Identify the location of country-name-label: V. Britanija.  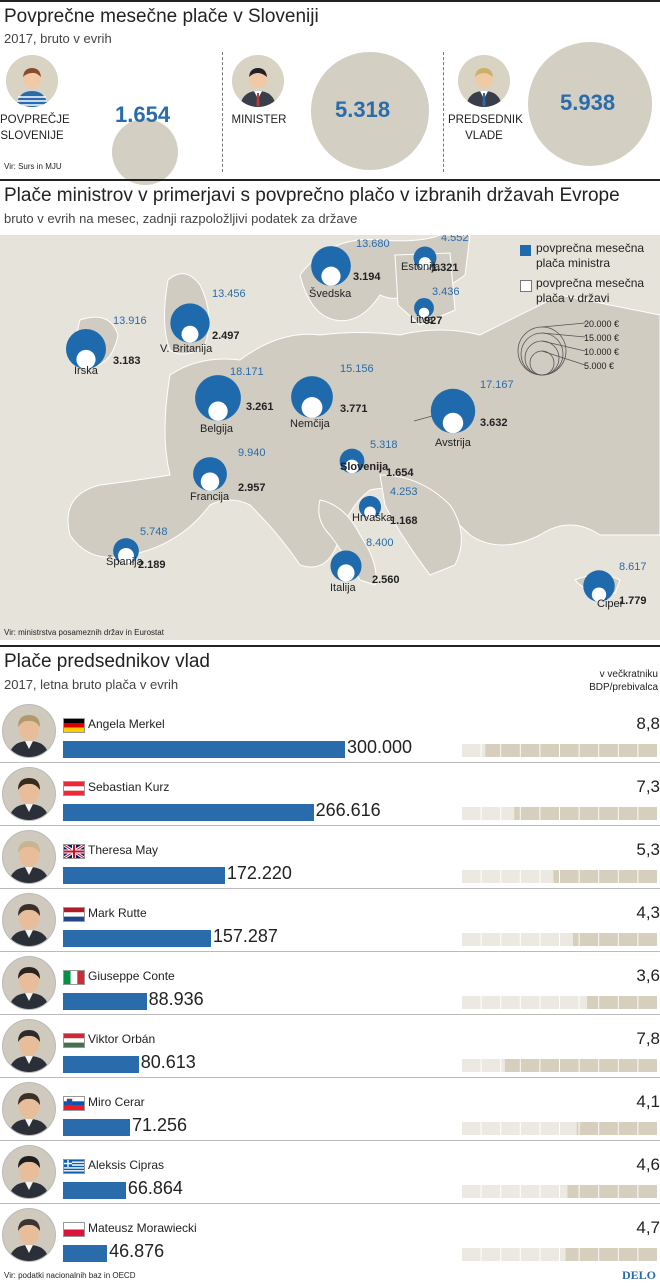
(186, 348).